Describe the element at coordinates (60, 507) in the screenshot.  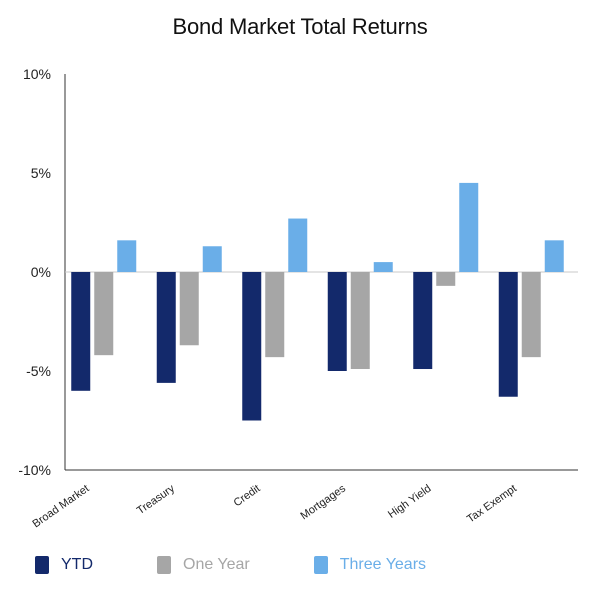
I see `x-tick-label: Broad Market` at that location.